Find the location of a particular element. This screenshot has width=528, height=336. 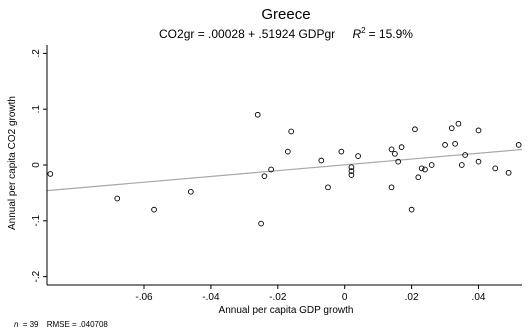

y-tick-label: .1 is located at coordinates (36, 109).